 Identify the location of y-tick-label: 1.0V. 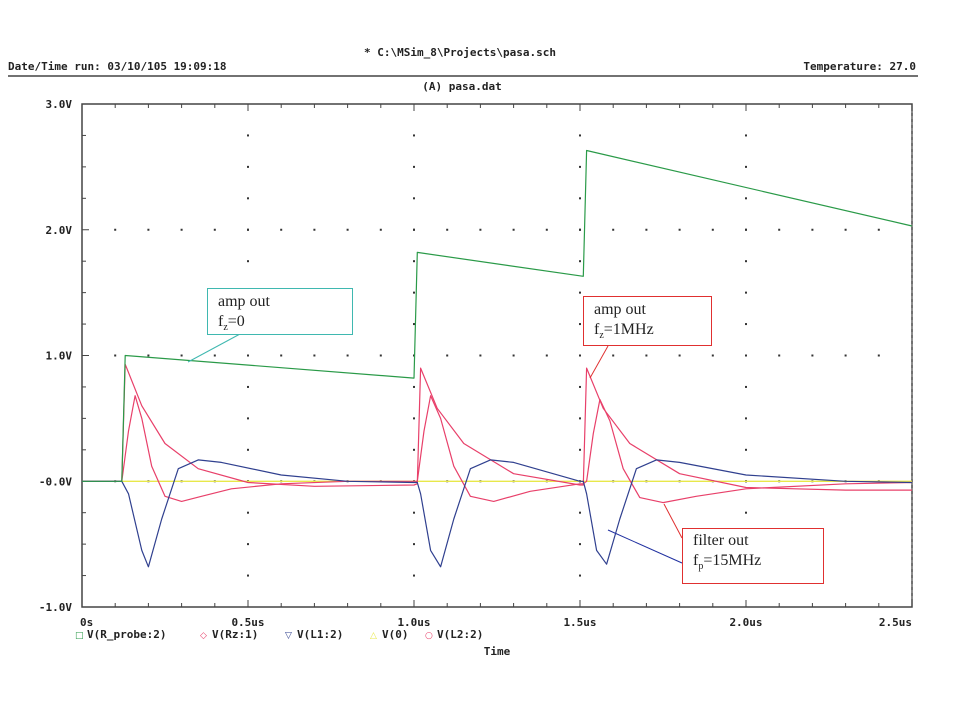
(59, 356).